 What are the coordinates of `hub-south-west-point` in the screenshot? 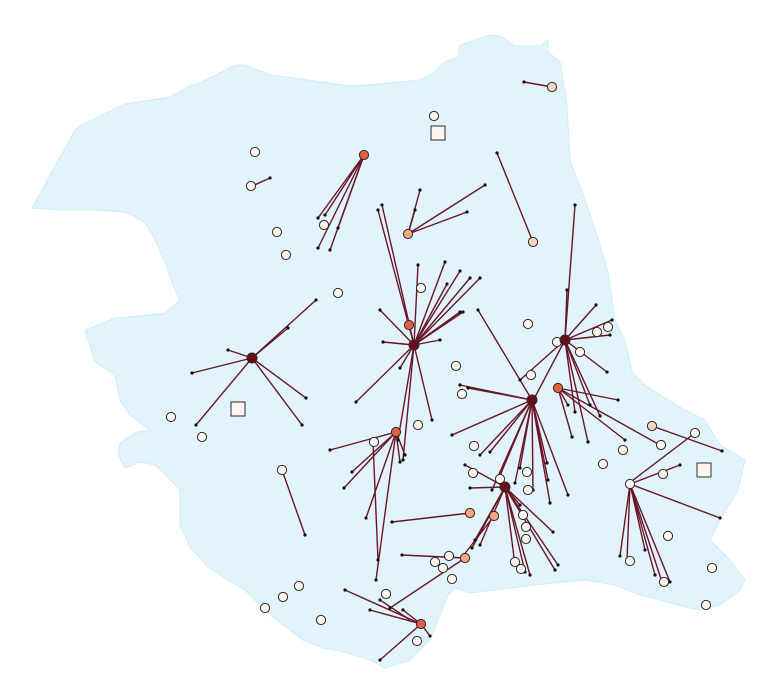 It's located at (421, 624).